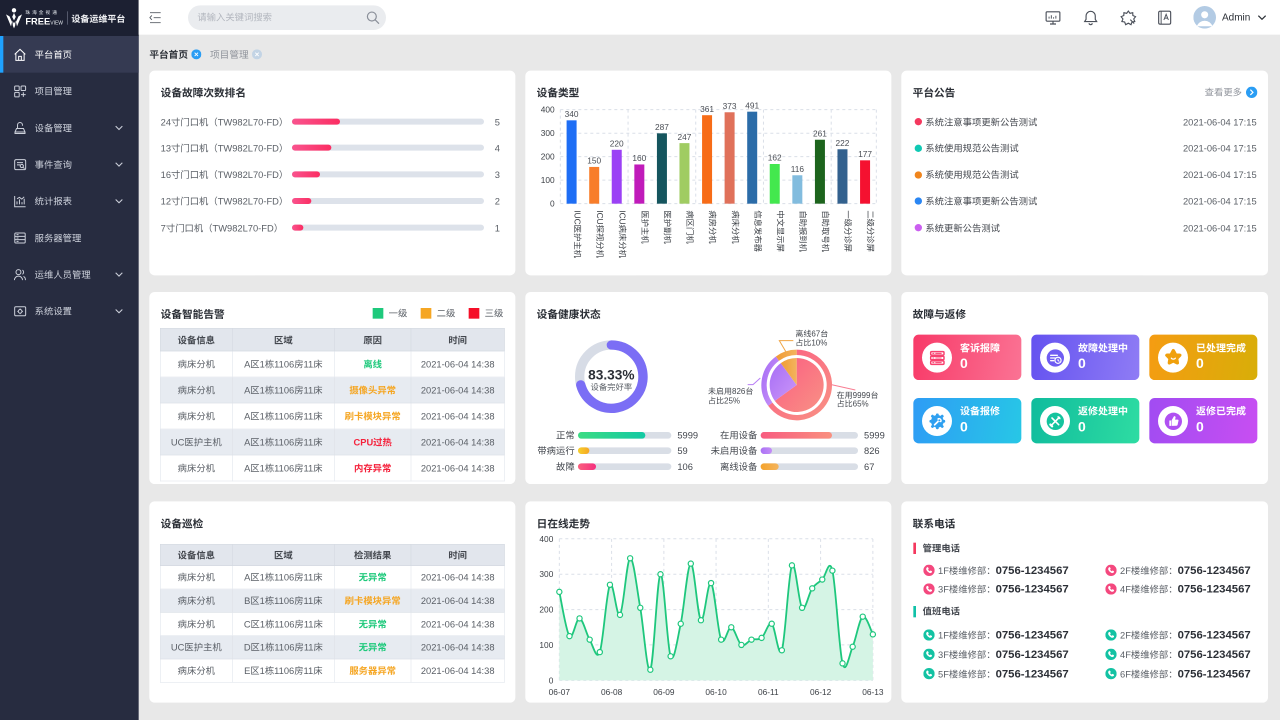 This screenshot has width=1280, height=720. What do you see at coordinates (600, 234) in the screenshot?
I see `svg-text: ICU探视分机` at bounding box center [600, 234].